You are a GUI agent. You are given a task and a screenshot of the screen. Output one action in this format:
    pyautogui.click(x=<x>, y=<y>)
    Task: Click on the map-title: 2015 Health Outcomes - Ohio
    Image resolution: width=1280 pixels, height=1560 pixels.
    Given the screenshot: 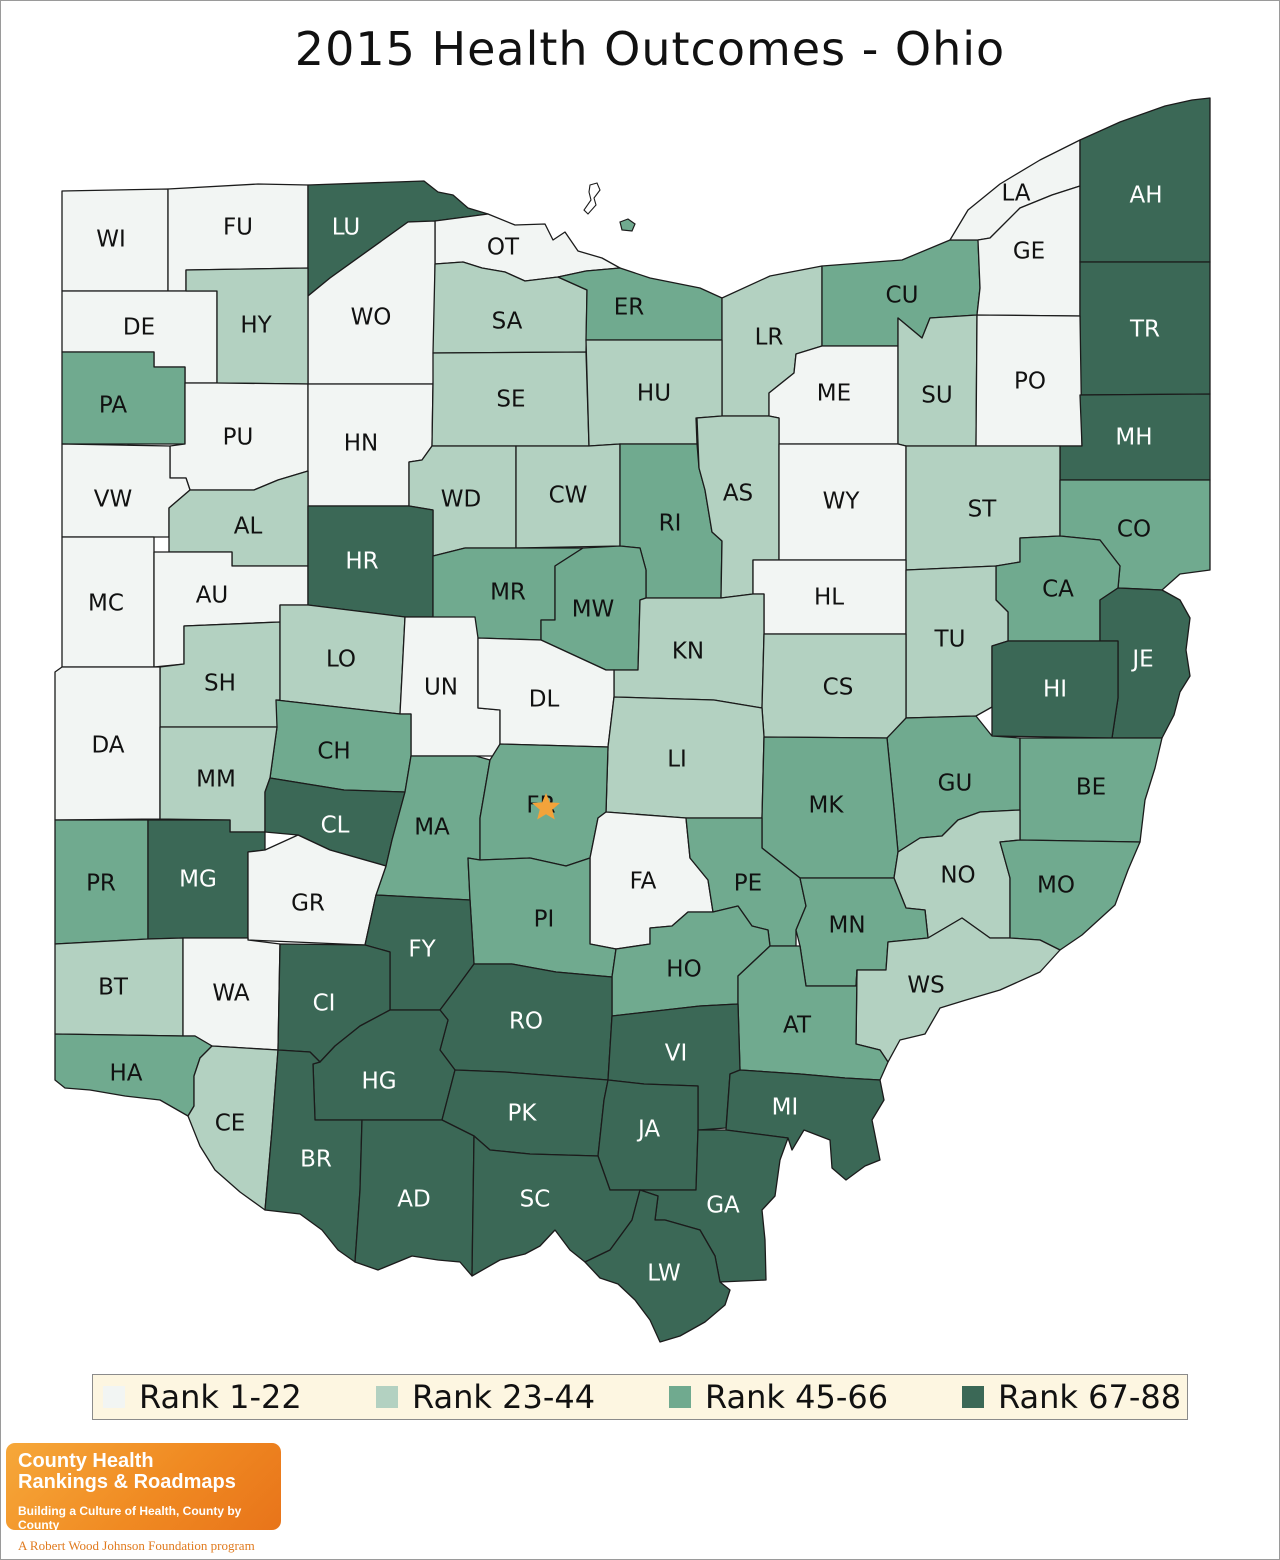 What is the action you would take?
    pyautogui.click(x=650, y=49)
    